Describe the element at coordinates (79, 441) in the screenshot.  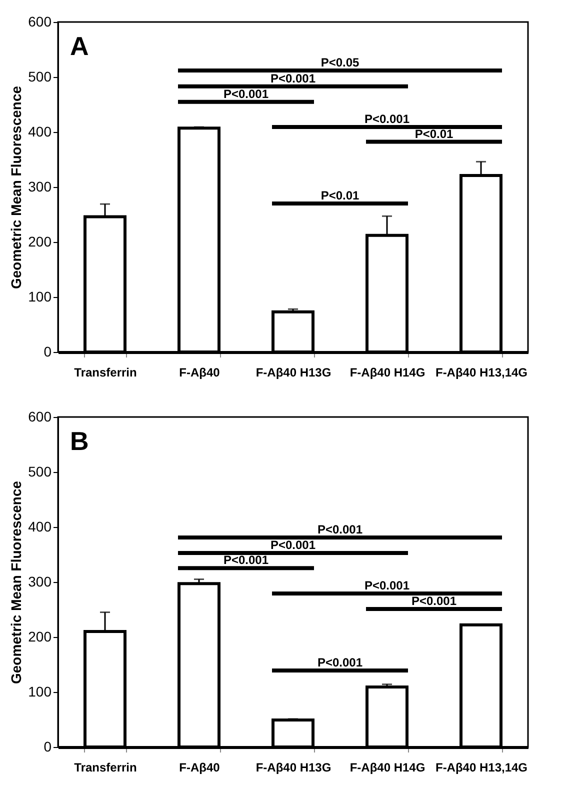
I see `chart-title: B` at that location.